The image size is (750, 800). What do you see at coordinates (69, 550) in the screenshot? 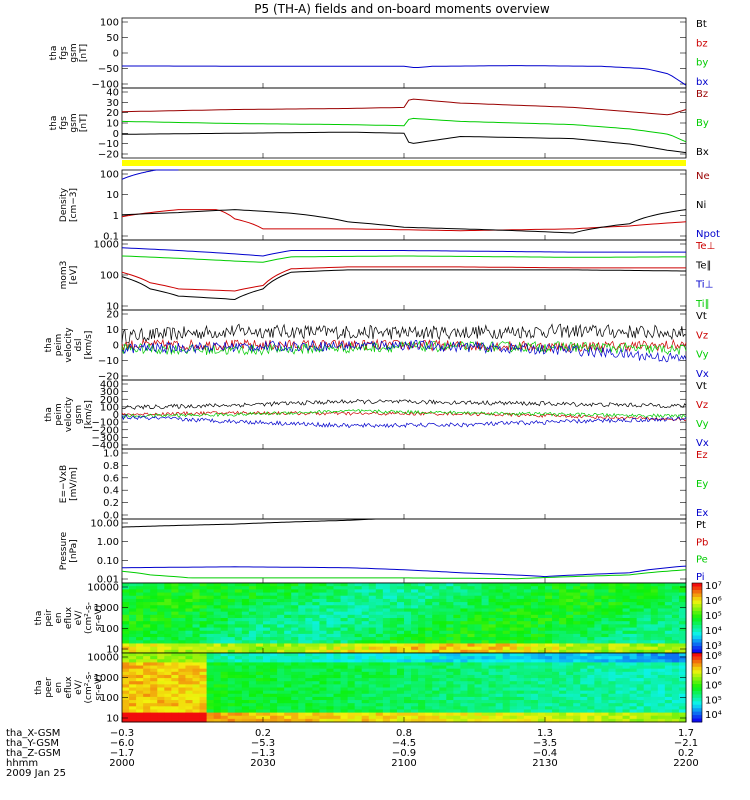
I see `y-axis-label: Pressure [nPa]` at bounding box center [69, 550].